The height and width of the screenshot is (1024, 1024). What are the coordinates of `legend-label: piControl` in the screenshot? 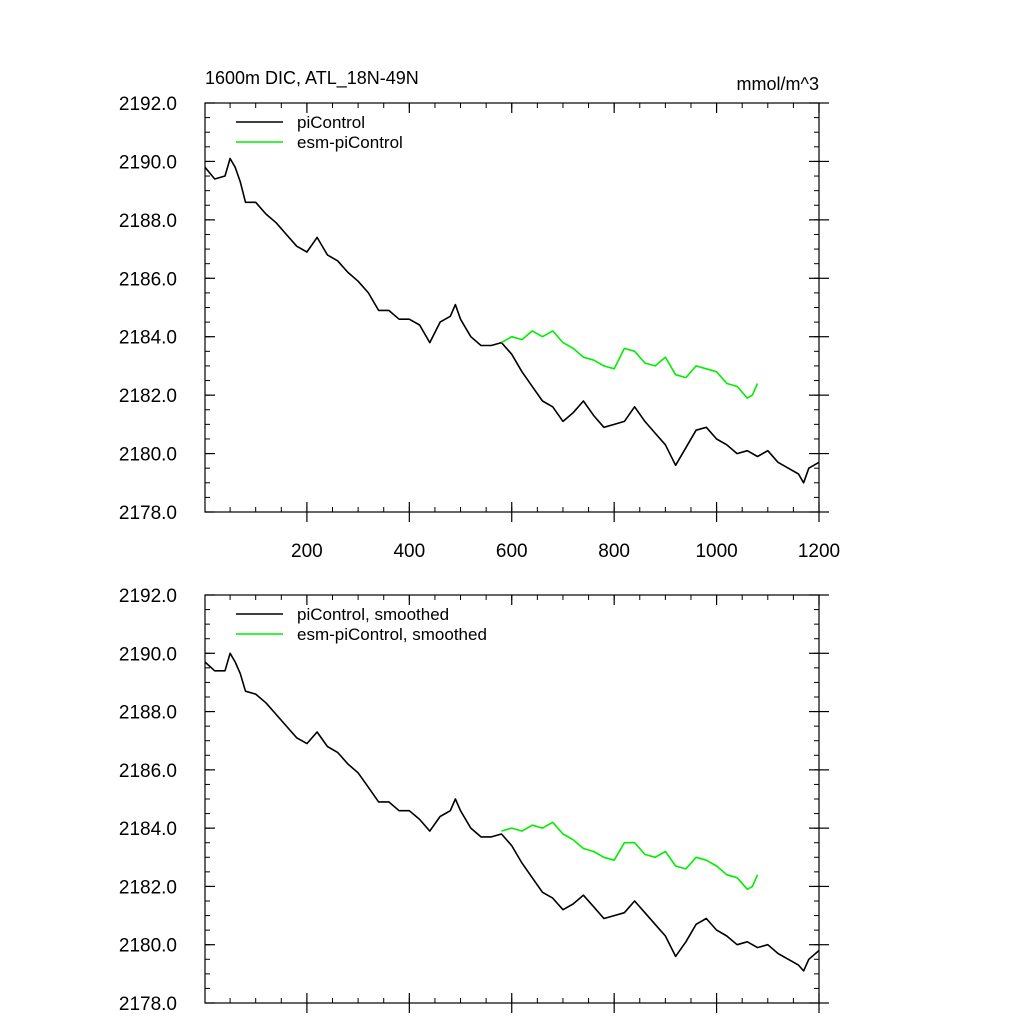 It's located at (331, 122).